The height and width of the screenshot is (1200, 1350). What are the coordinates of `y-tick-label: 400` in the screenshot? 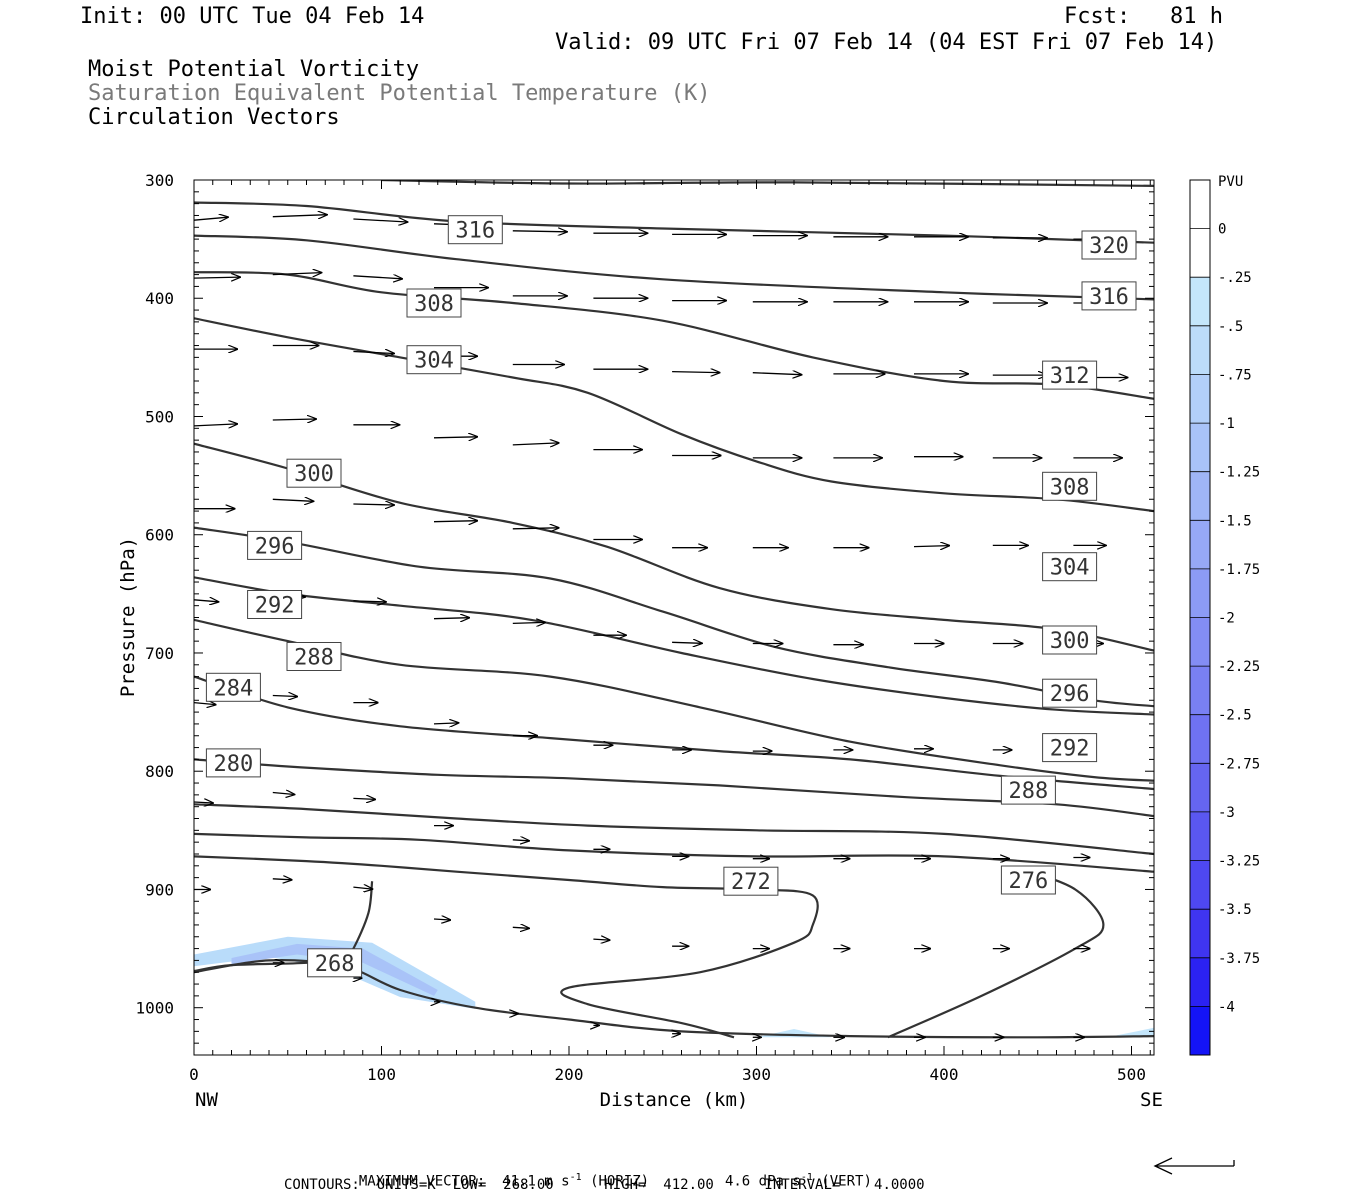 It's located at (159, 298).